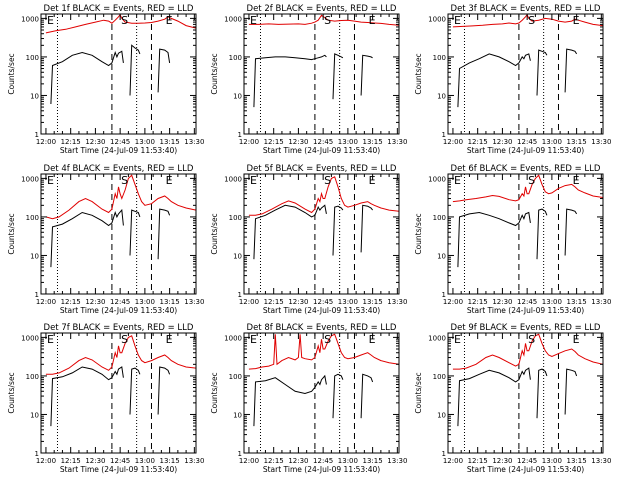 This screenshot has height=480, width=640. I want to click on panel-title: Det 6f BLACK = Events, RED = LLD, so click(526, 169).